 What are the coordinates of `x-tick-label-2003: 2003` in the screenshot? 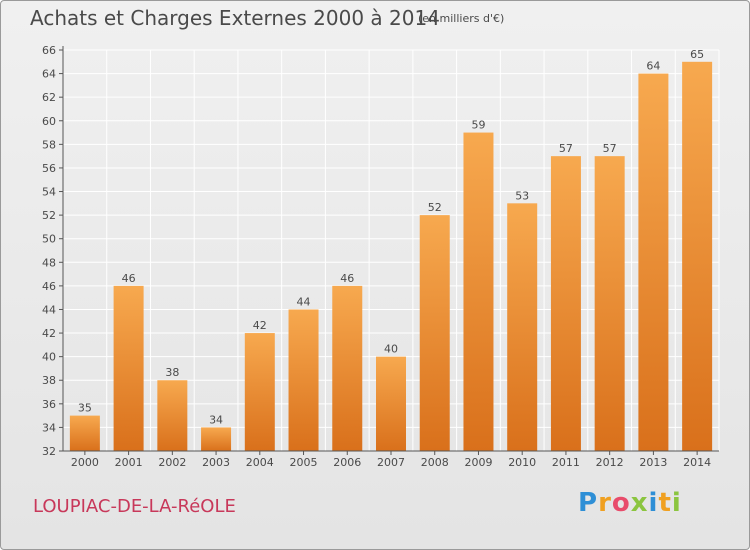 It's located at (216, 462).